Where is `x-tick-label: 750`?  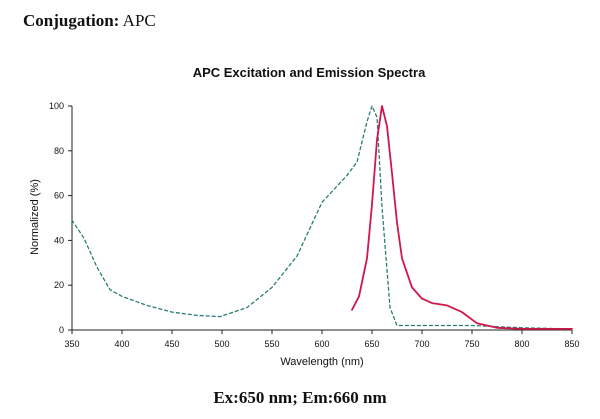 x-tick-label: 750 is located at coordinates (471, 344).